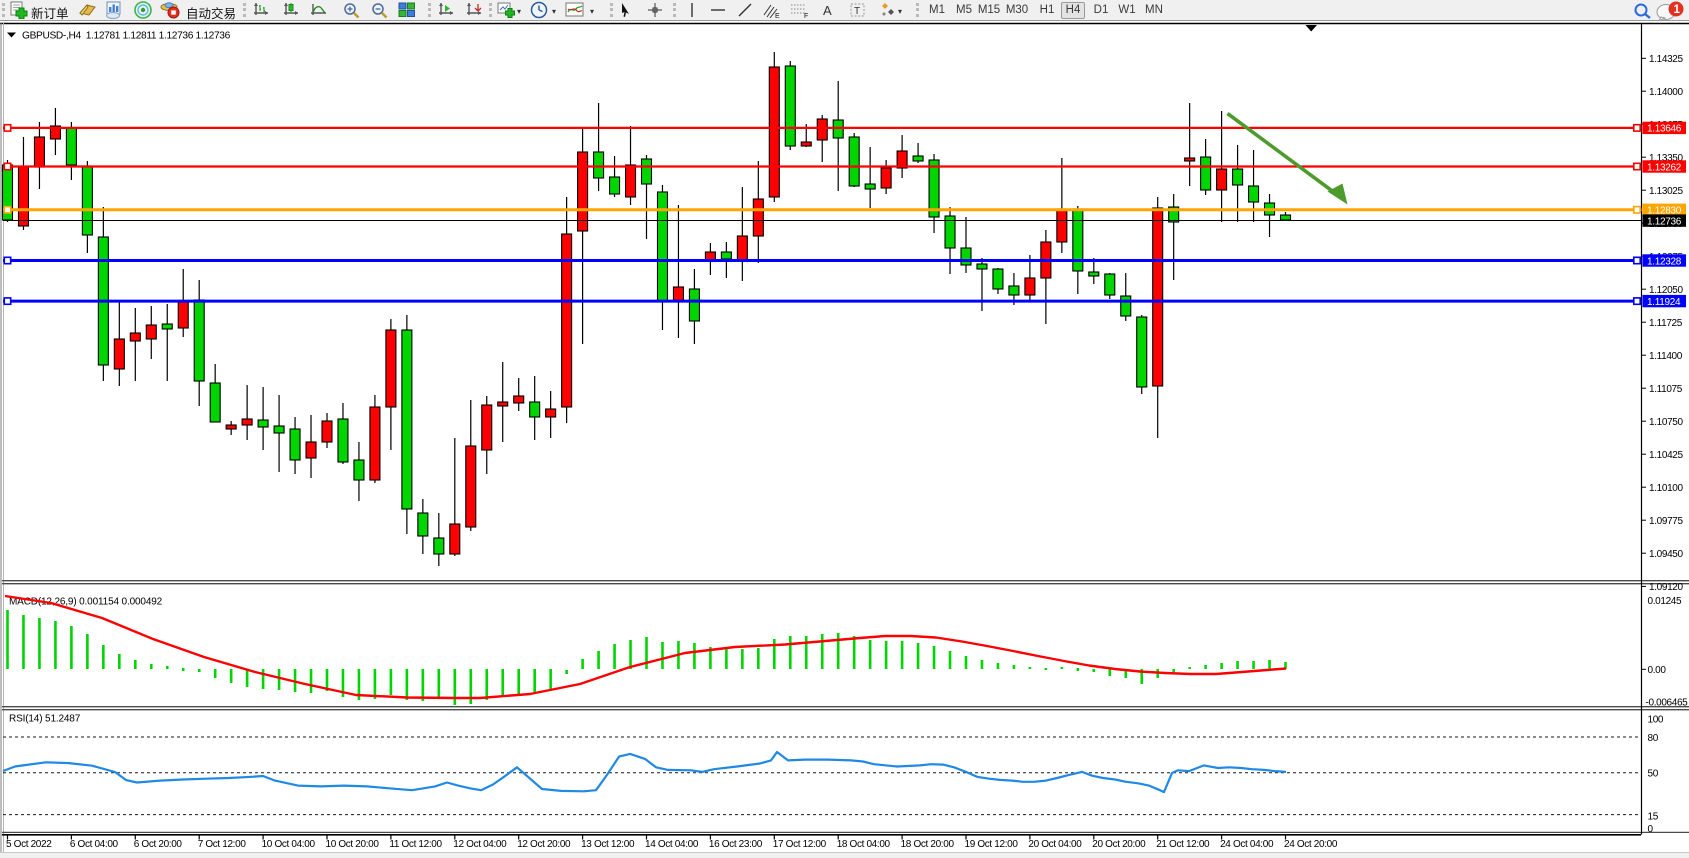  What do you see at coordinates (1677, 10) in the screenshot?
I see `svg-text: 1` at bounding box center [1677, 10].